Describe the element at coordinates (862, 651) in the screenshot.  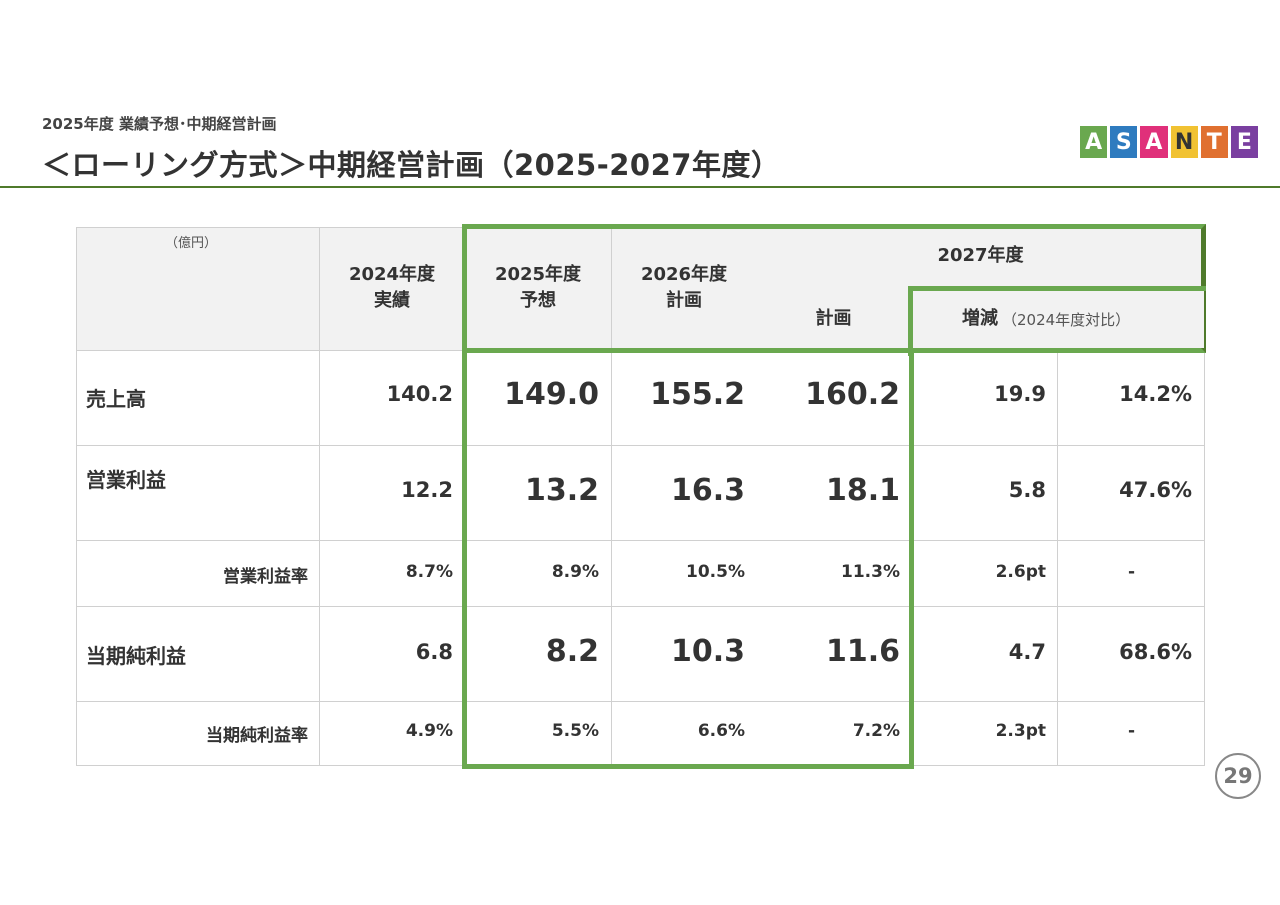
I see `net-income-2027: 11.6` at that location.